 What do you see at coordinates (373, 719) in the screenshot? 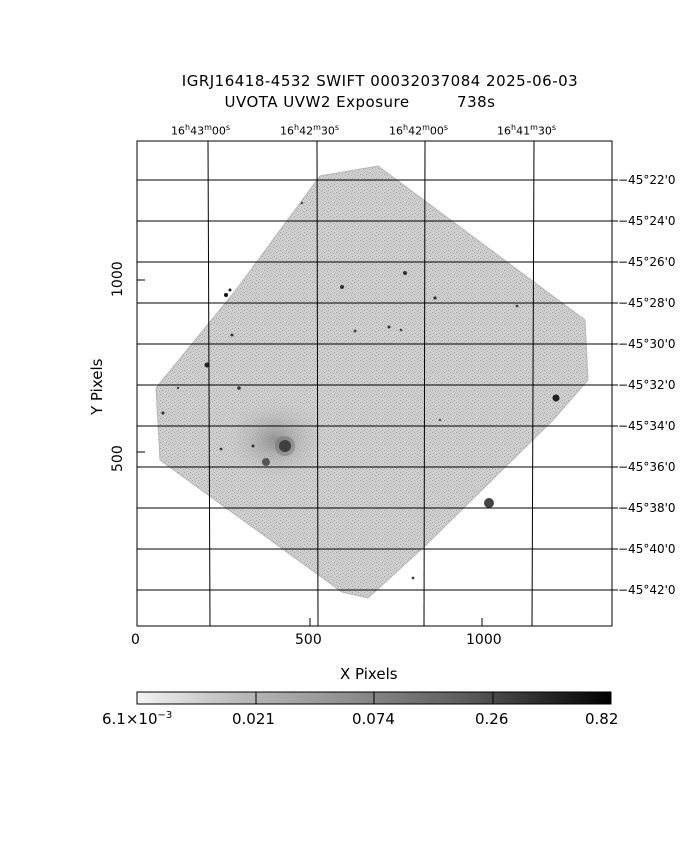
I see `colorbar-tick-2: 0.074` at bounding box center [373, 719].